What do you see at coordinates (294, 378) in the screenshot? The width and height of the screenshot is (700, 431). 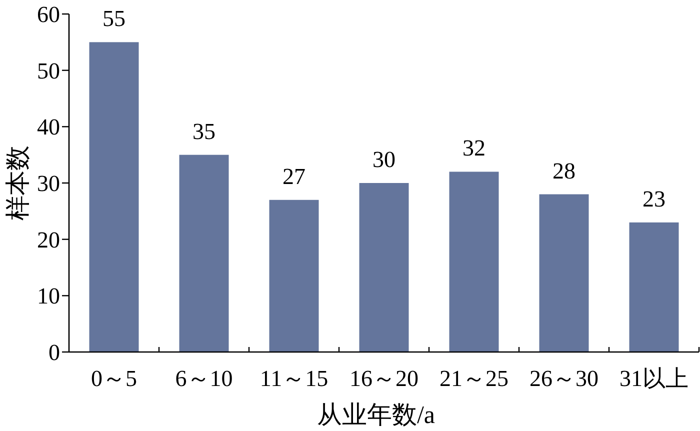 I see `x-tick-label: 11～15` at bounding box center [294, 378].